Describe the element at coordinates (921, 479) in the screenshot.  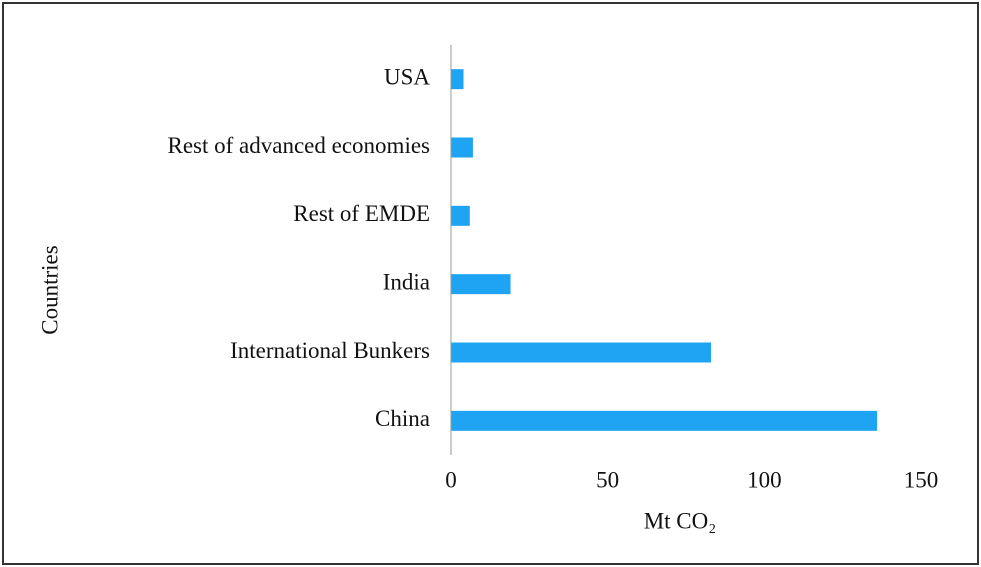
I see `x-tick-label: 150` at that location.